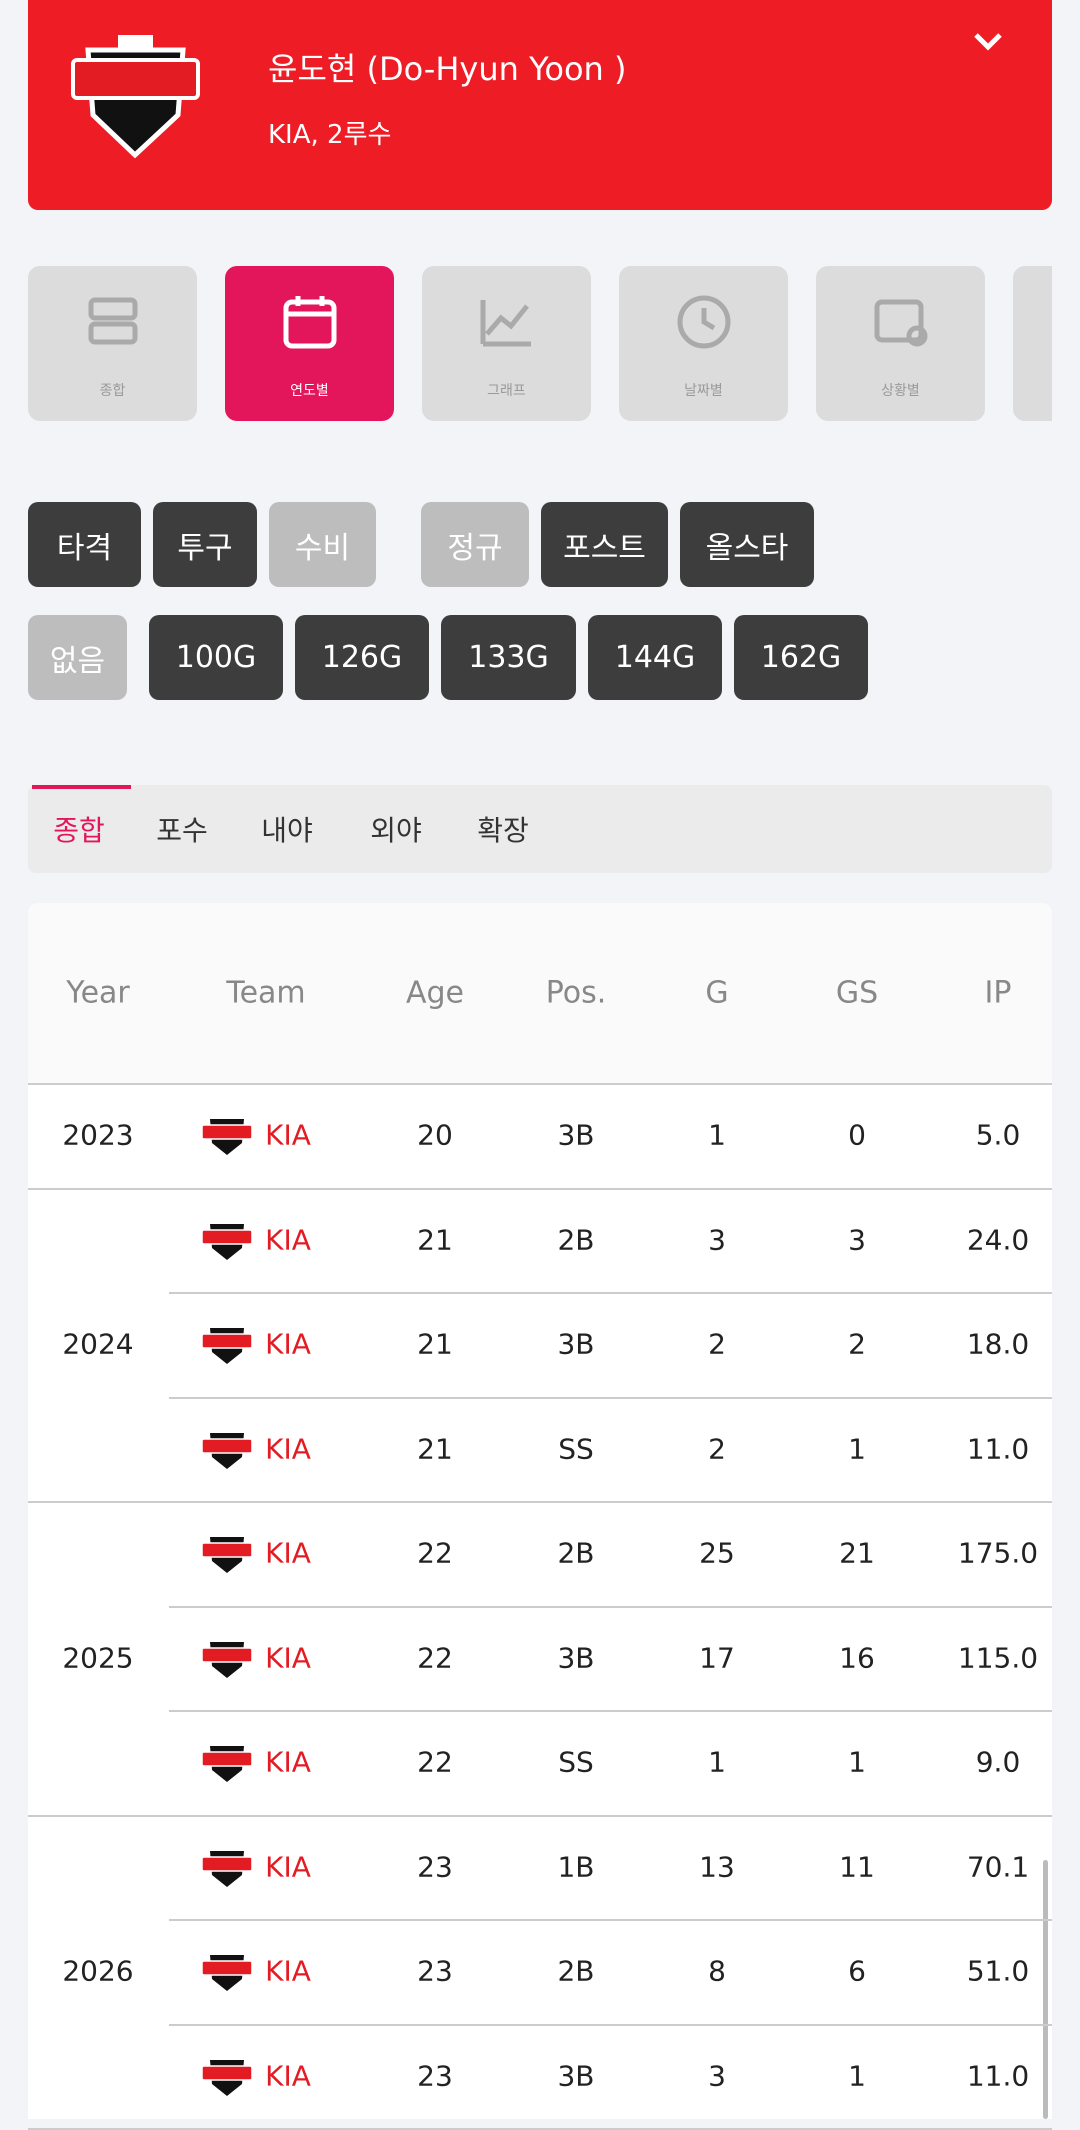  What do you see at coordinates (998, 1240) in the screenshot?
I see `stat-cell: 24.0` at bounding box center [998, 1240].